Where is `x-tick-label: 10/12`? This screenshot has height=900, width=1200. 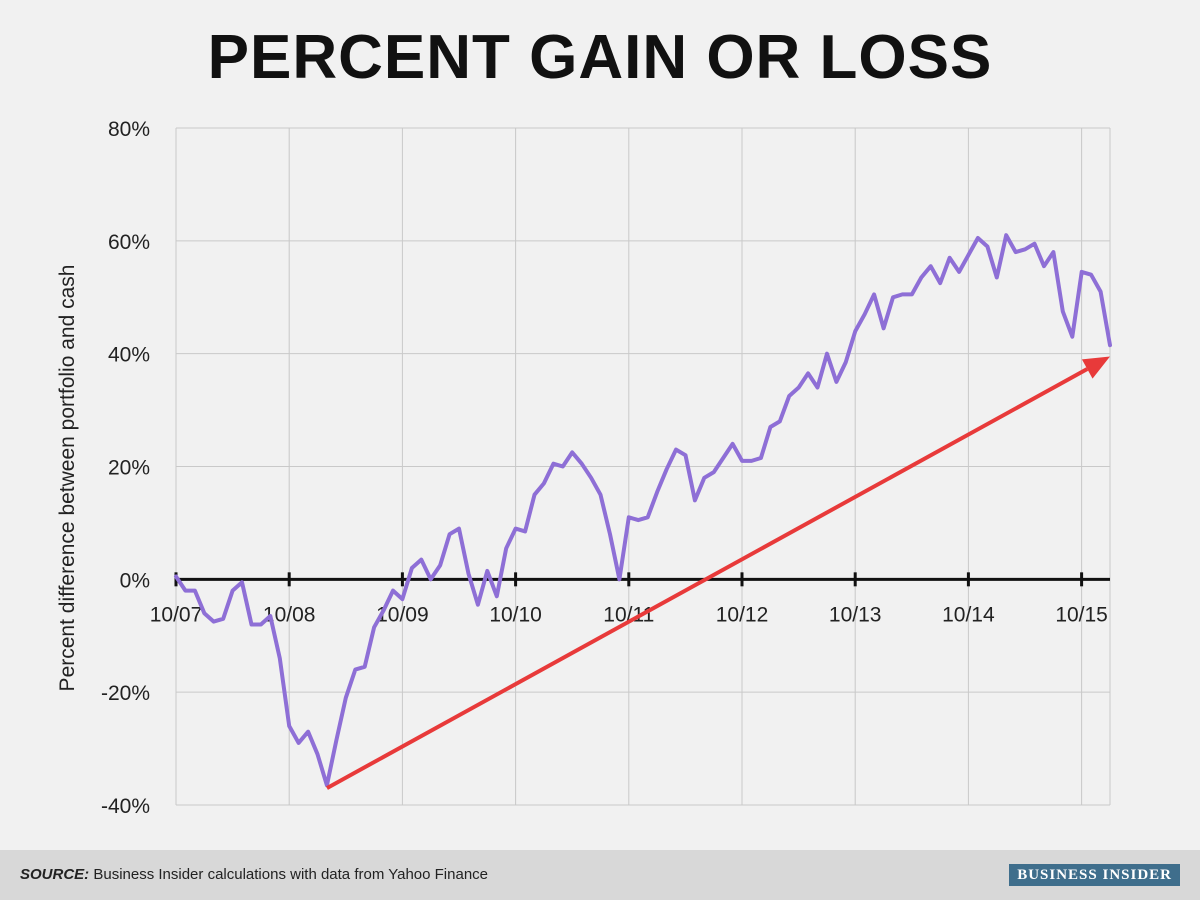
x-tick-label: 10/12 is located at coordinates (742, 614).